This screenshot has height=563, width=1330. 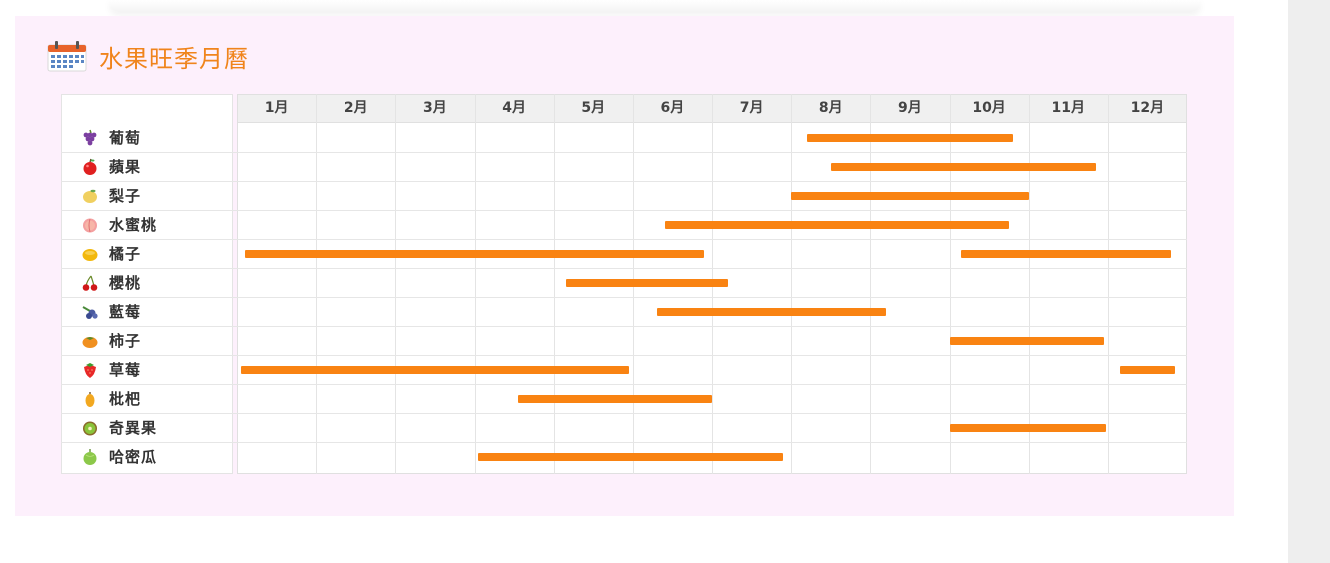 I want to click on fruit-label-column, so click(x=147, y=284).